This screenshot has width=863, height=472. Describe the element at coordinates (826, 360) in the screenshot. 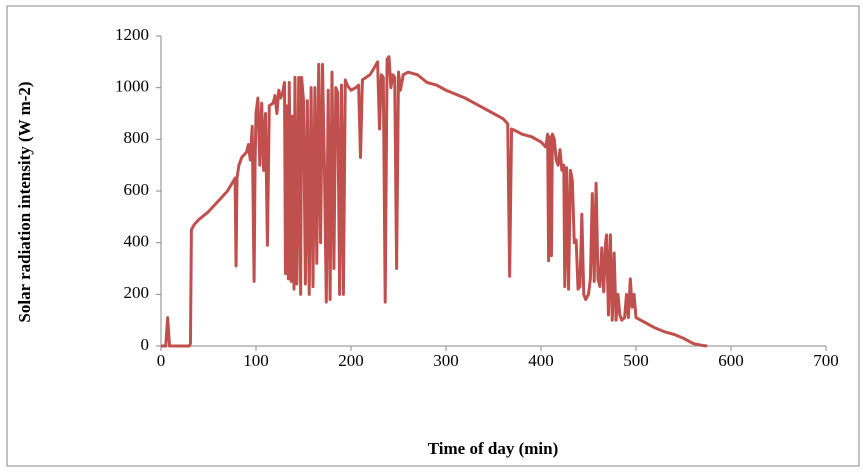

I see `x-tick-label: 700` at that location.